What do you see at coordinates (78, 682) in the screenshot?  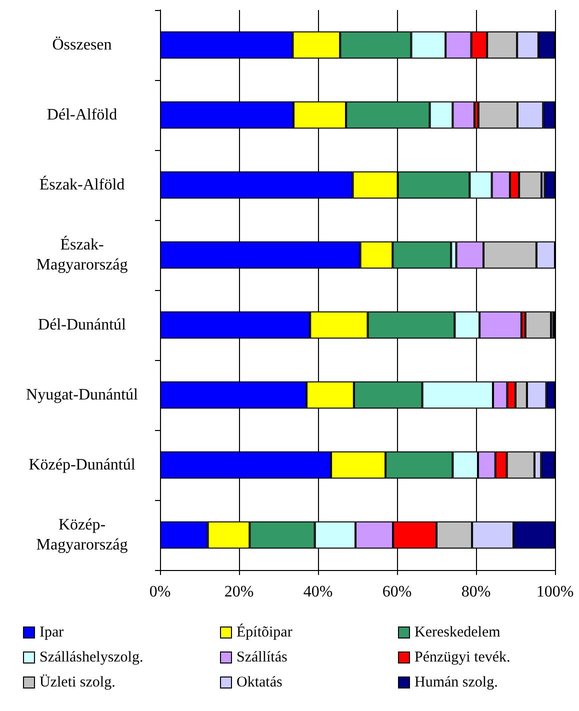 I see `legend-label: Üzleti szolg.` at bounding box center [78, 682].